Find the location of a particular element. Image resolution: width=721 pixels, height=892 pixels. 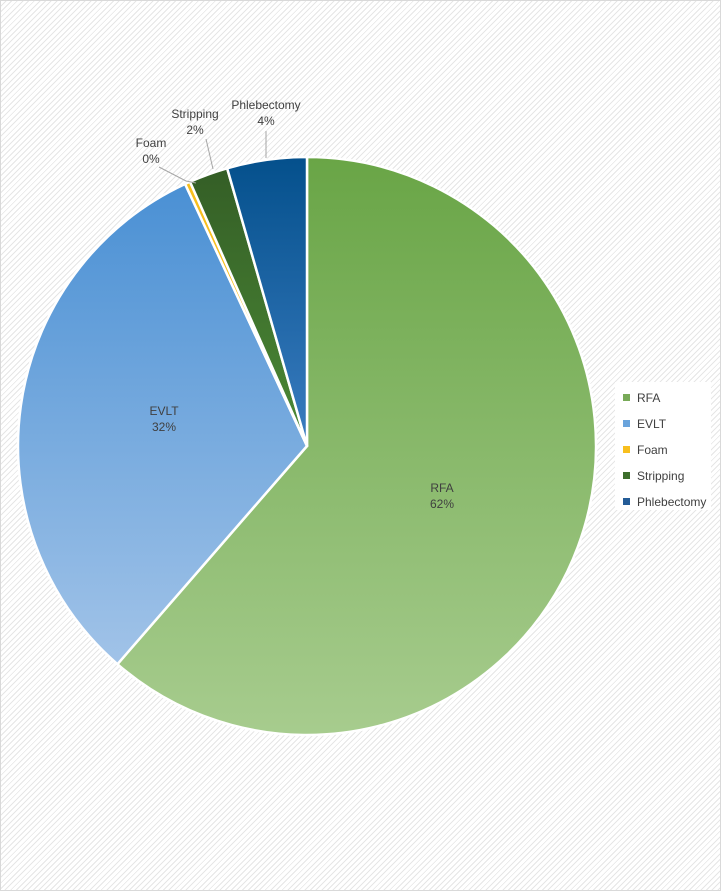

legend-item-foam: Foam is located at coordinates (645, 450).